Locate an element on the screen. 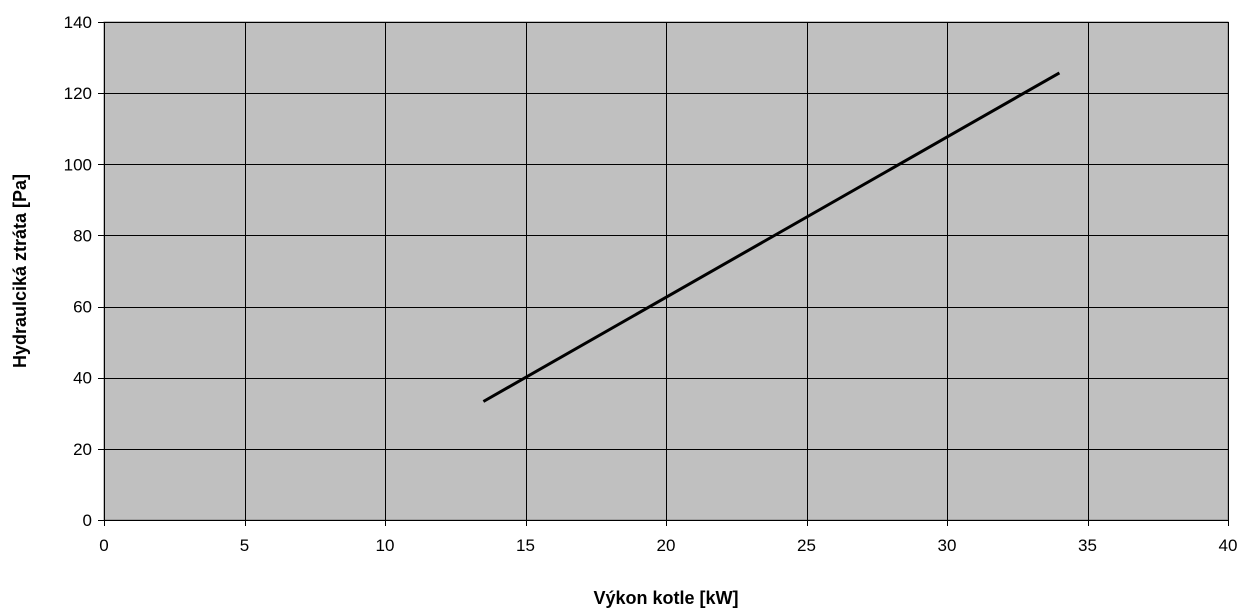  y-tick-label: 20 is located at coordinates (82, 449).